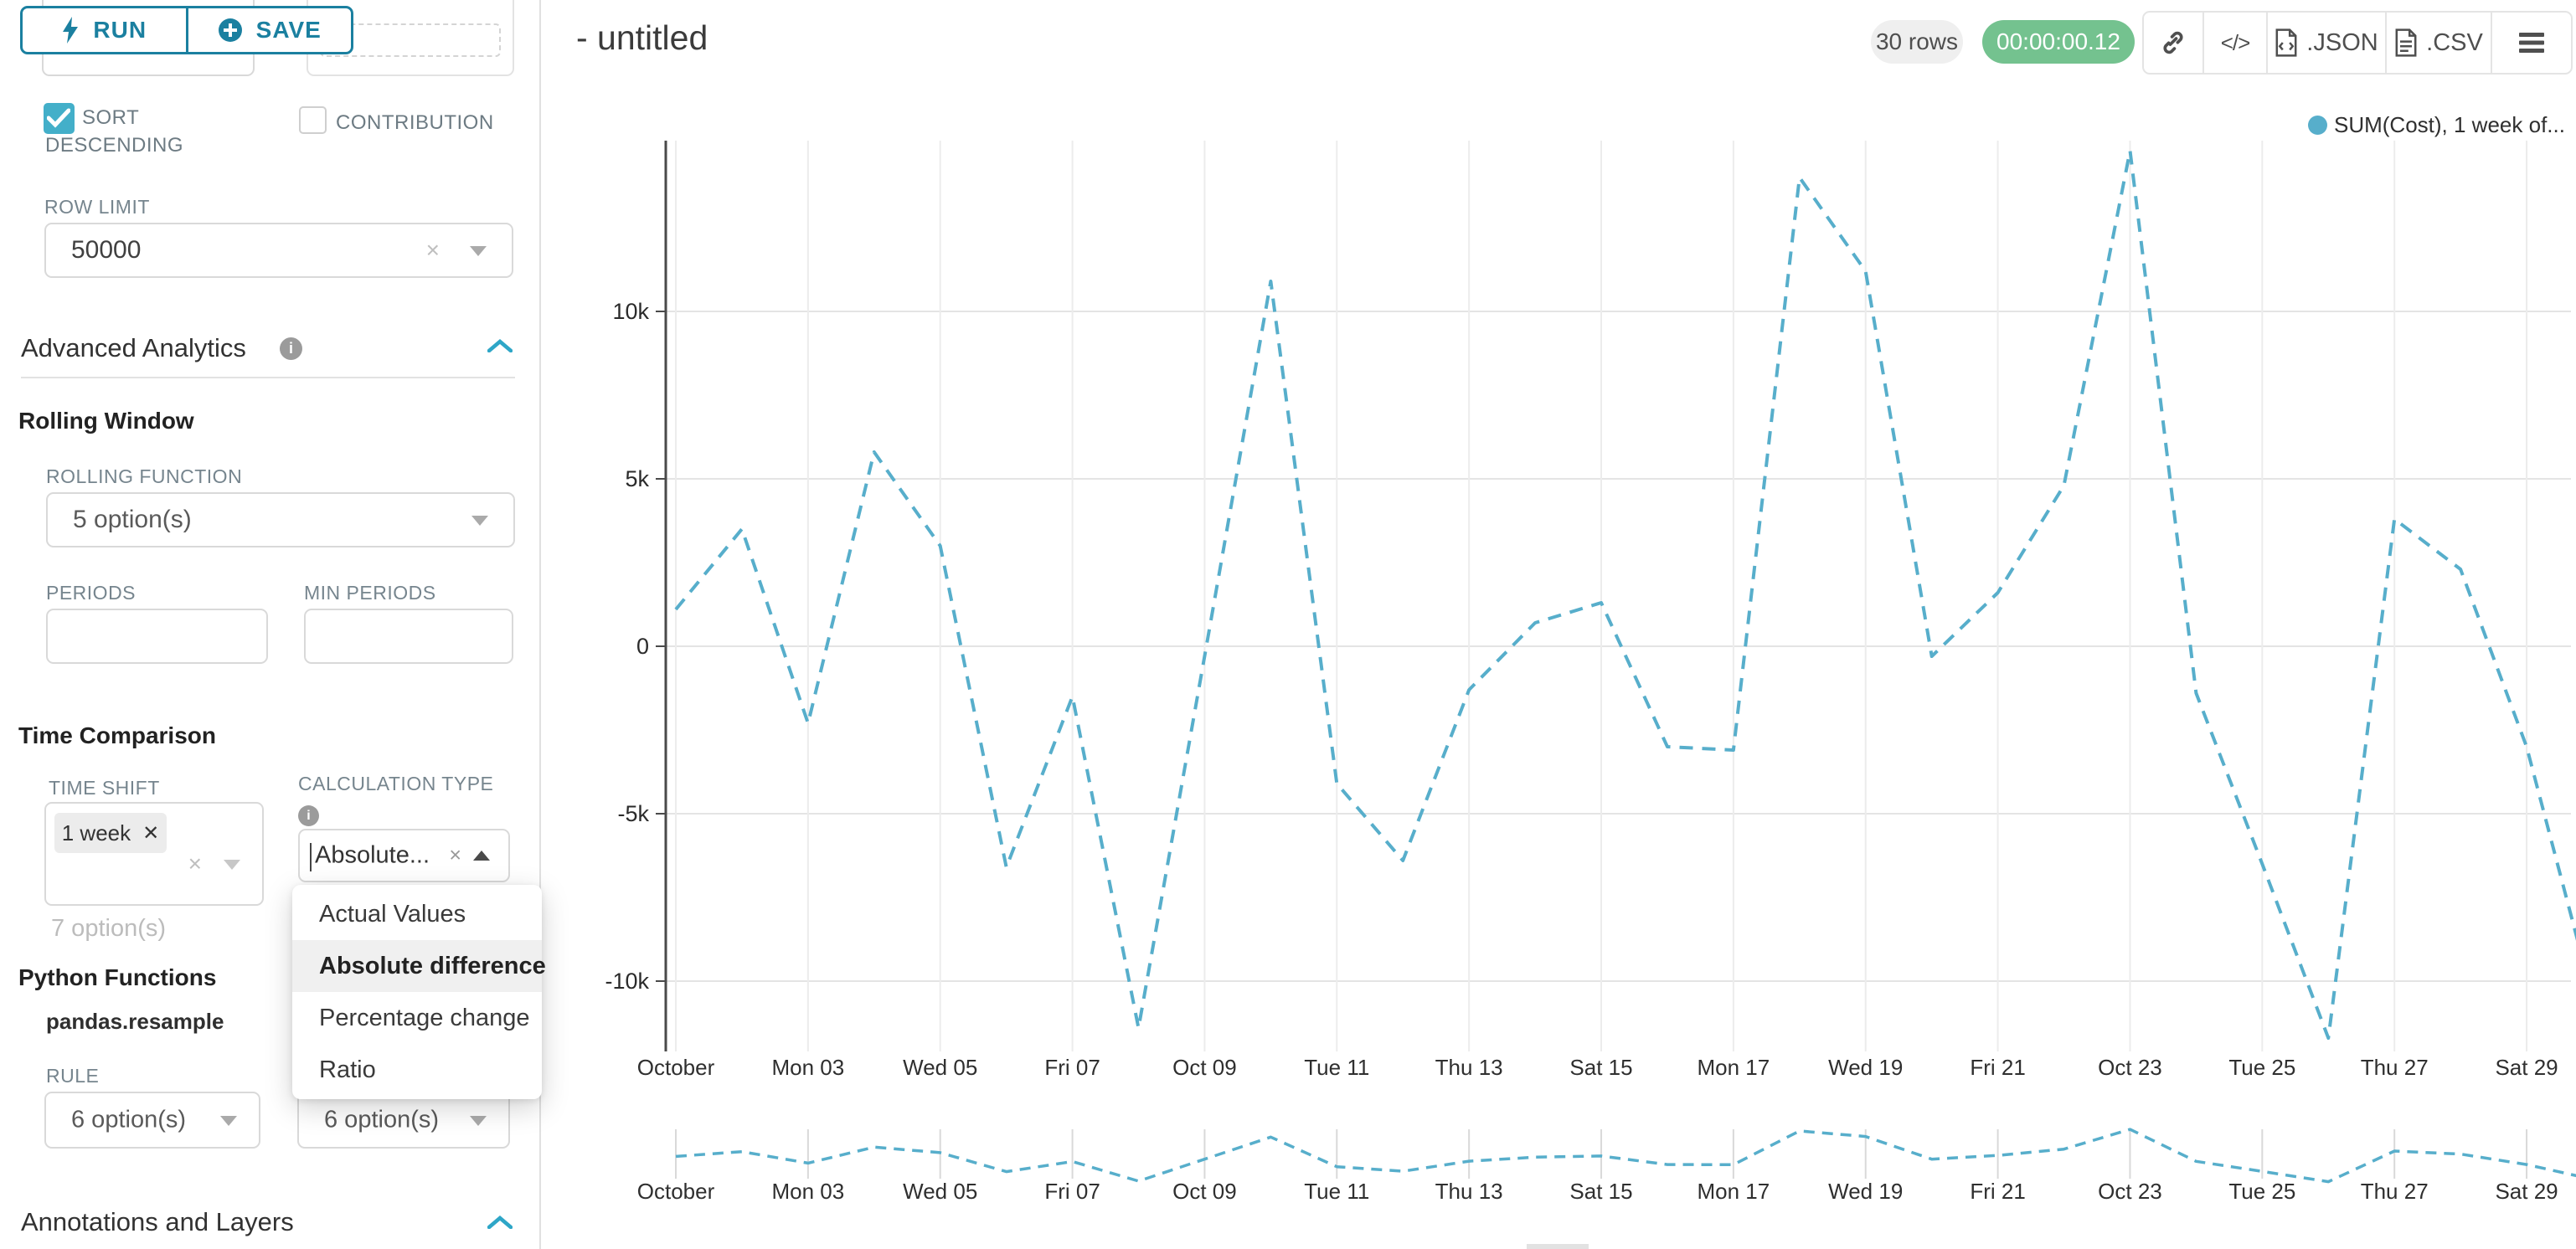 Image resolution: width=2576 pixels, height=1249 pixels. What do you see at coordinates (642, 37) in the screenshot?
I see `chart-title: - untitled` at bounding box center [642, 37].